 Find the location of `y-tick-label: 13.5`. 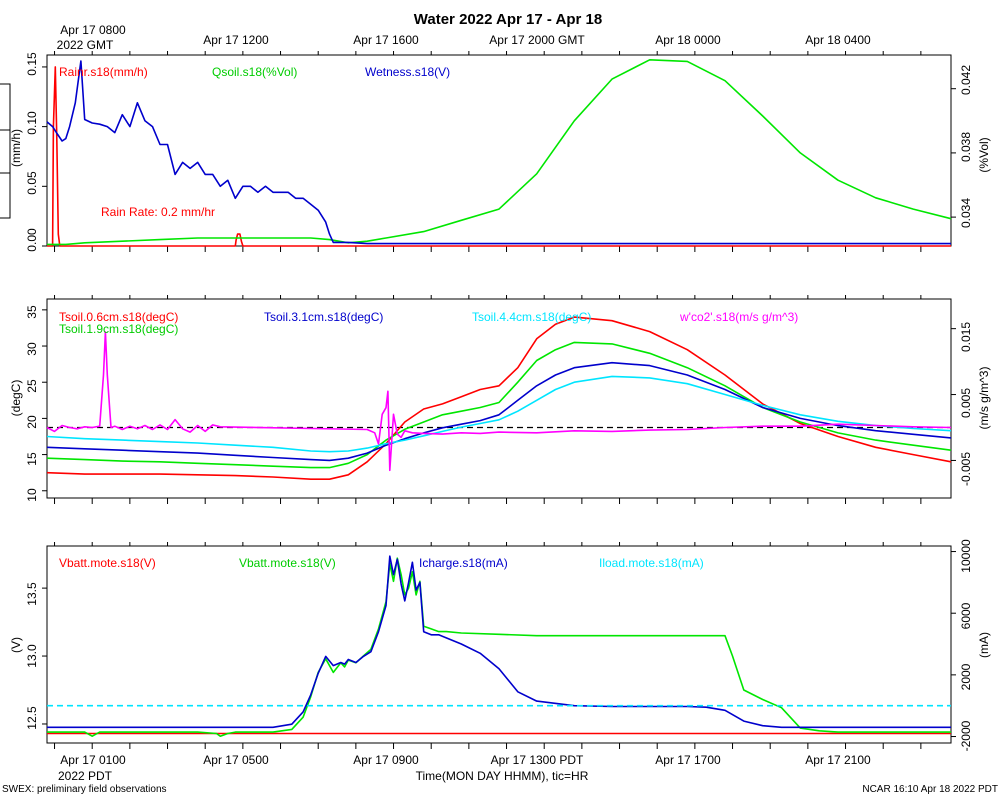

y-tick-label: 13.5 is located at coordinates (32, 594).